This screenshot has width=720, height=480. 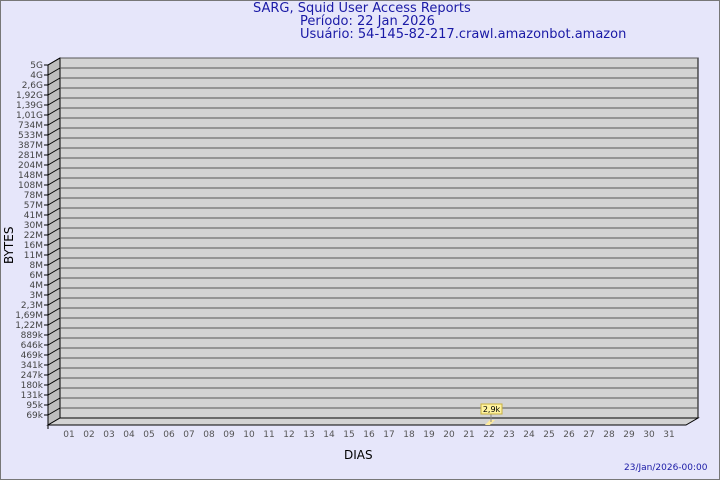 What do you see at coordinates (37, 286) in the screenshot?
I see `y-tick-label: 4M` at bounding box center [37, 286].